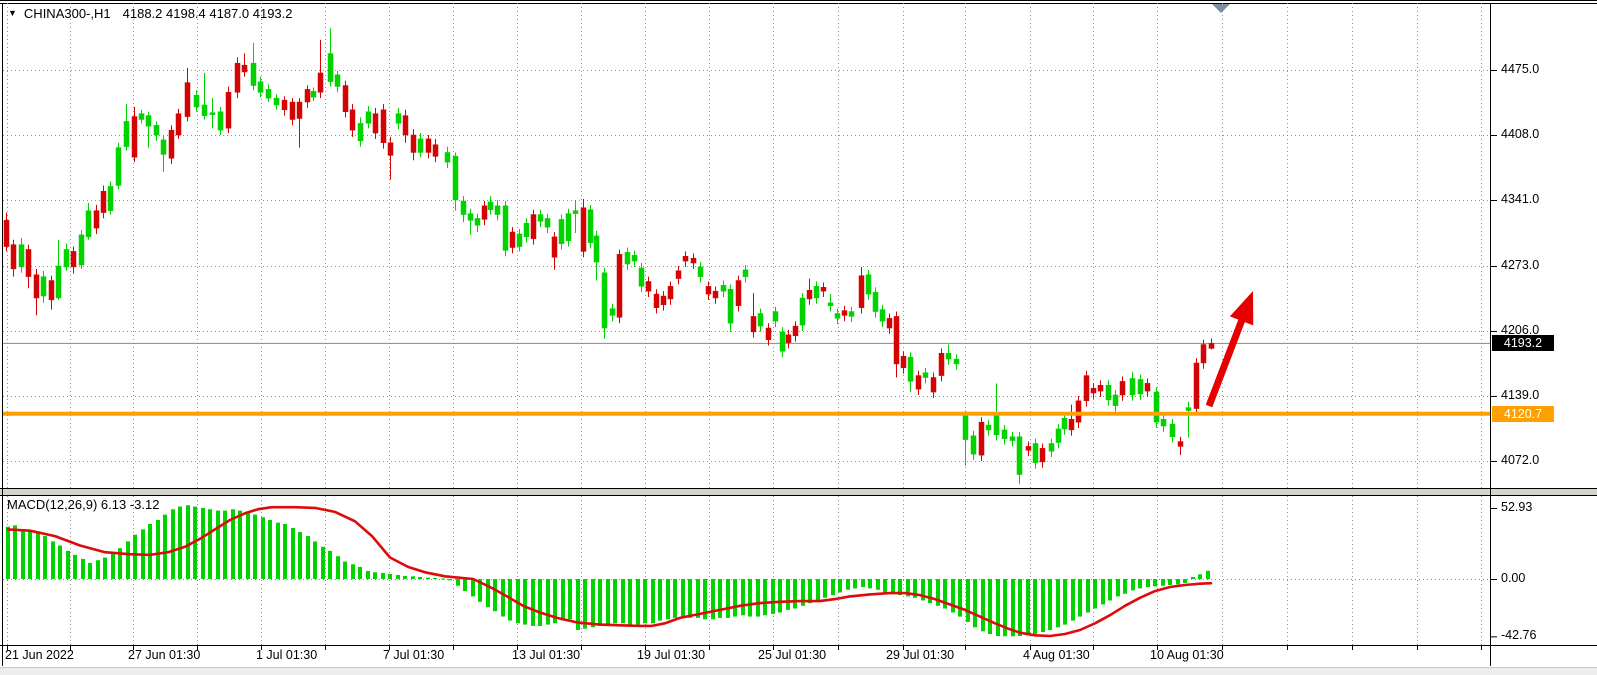 The height and width of the screenshot is (675, 1597). I want to click on current-bar-marker-icon, so click(1221, 8).